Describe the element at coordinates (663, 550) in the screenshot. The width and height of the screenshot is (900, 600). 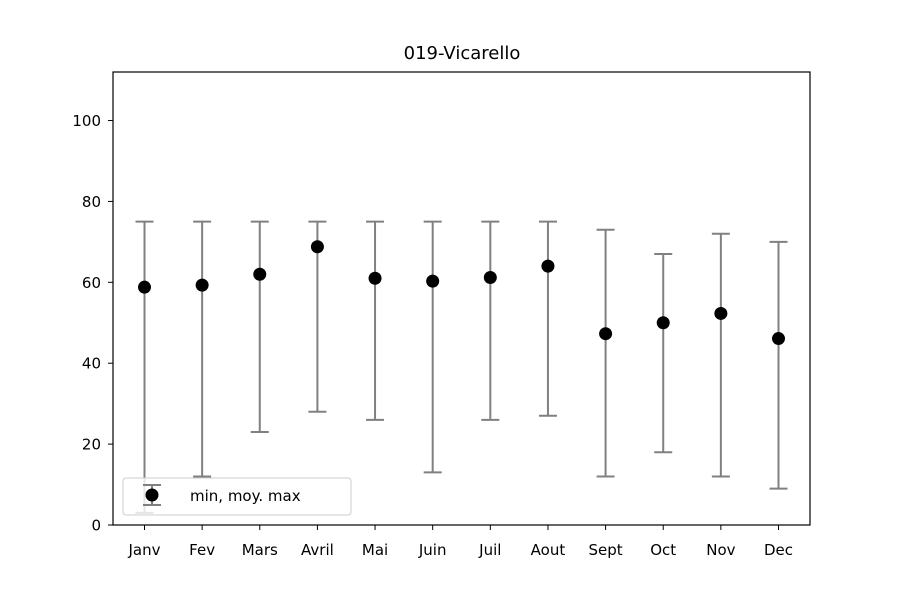
I see `x-tick-label: Oct` at that location.